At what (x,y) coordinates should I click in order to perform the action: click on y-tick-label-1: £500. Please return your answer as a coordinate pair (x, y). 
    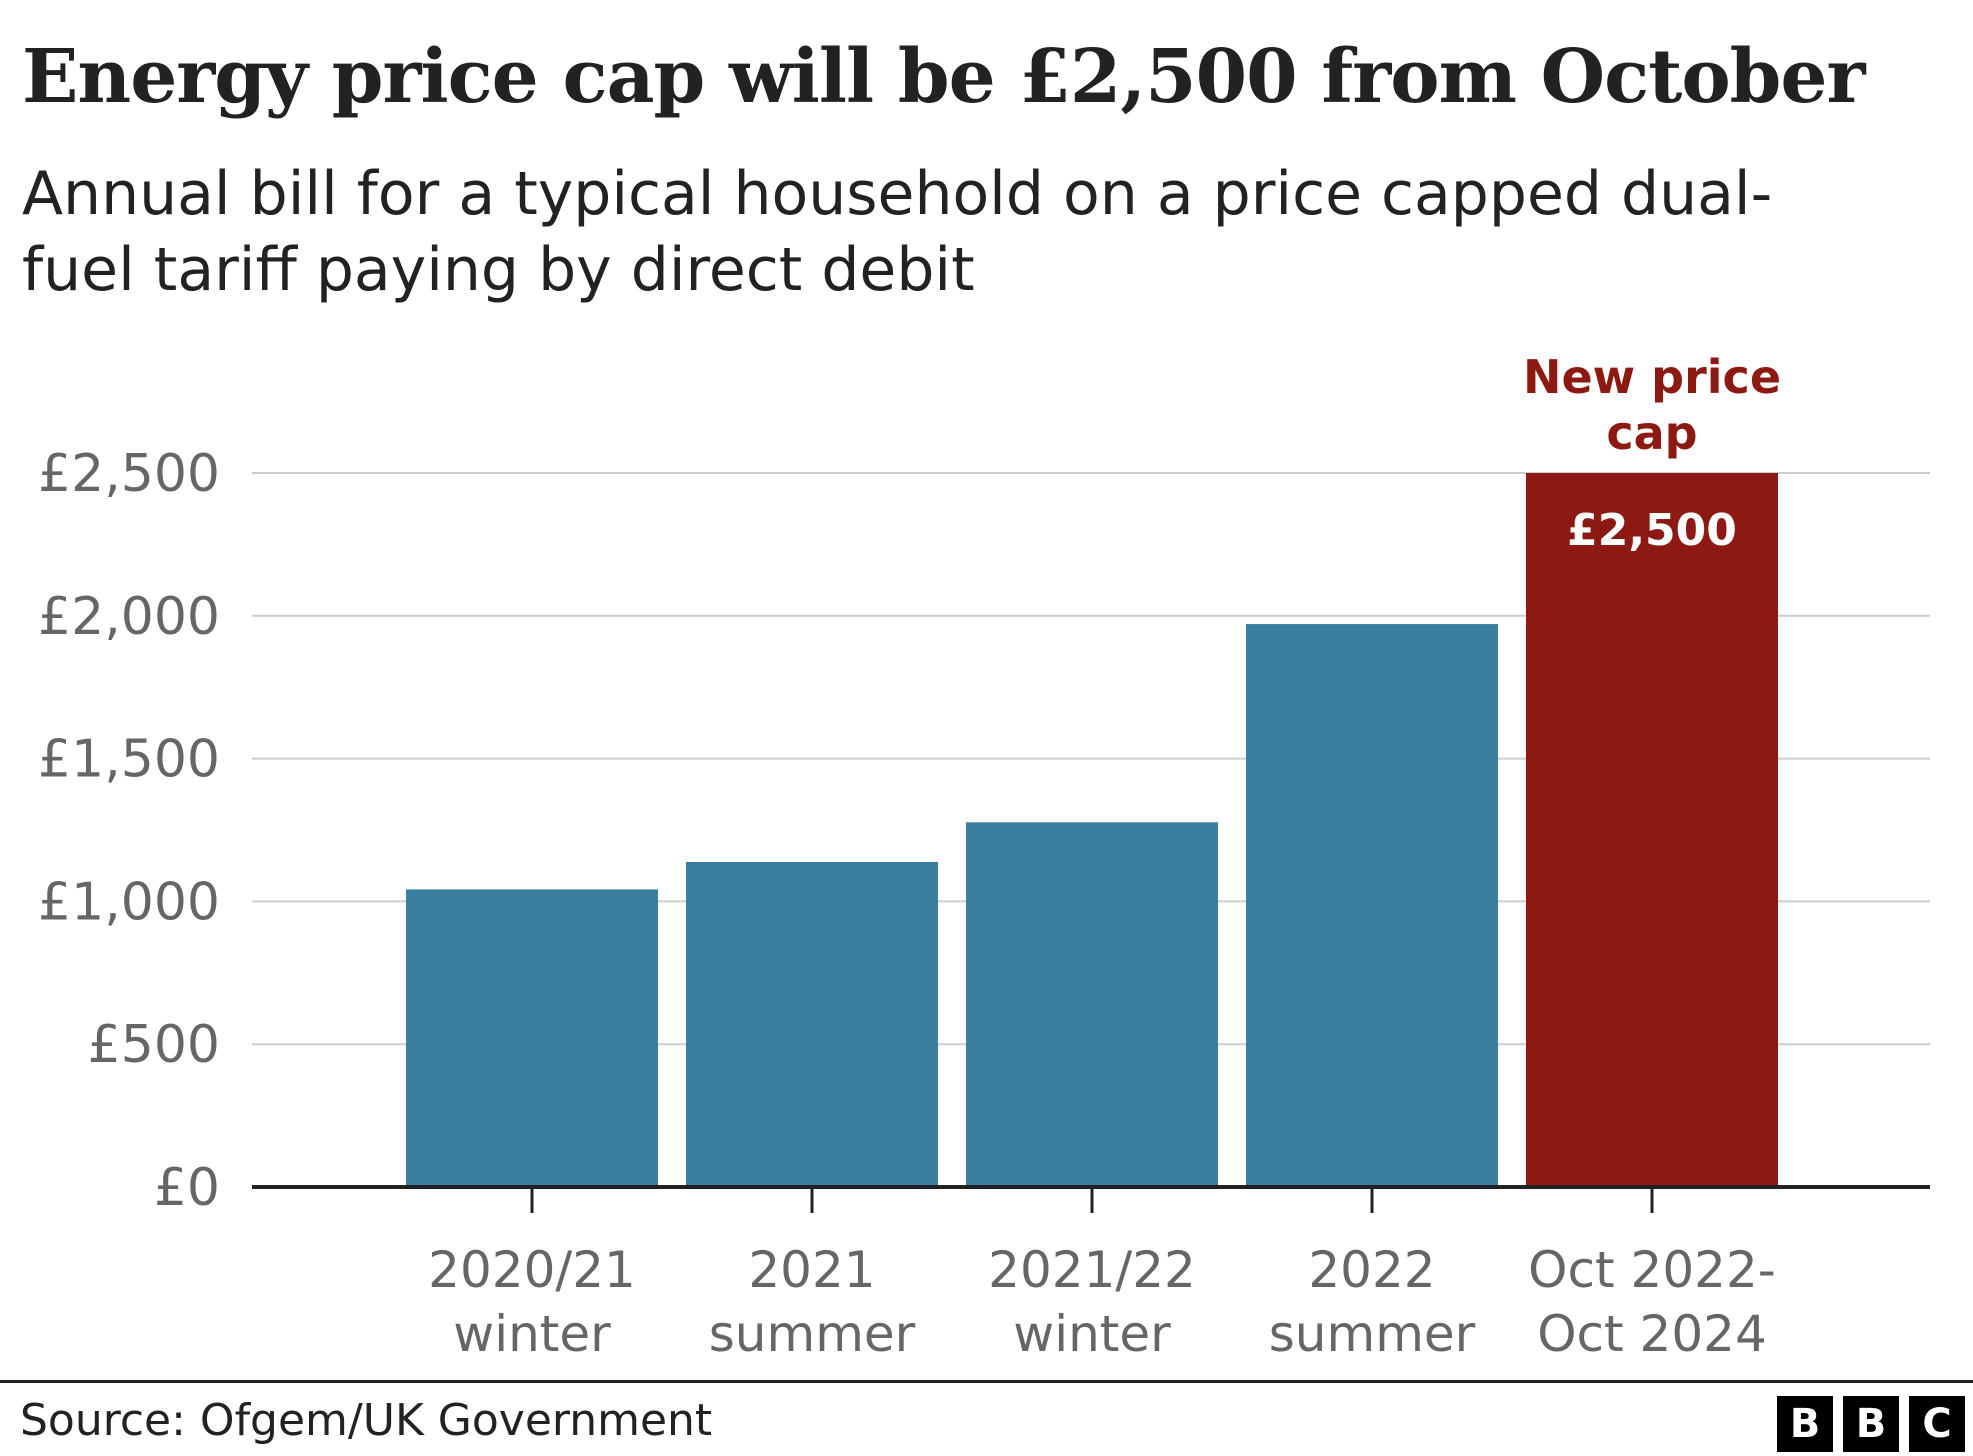
    Looking at the image, I should click on (154, 1045).